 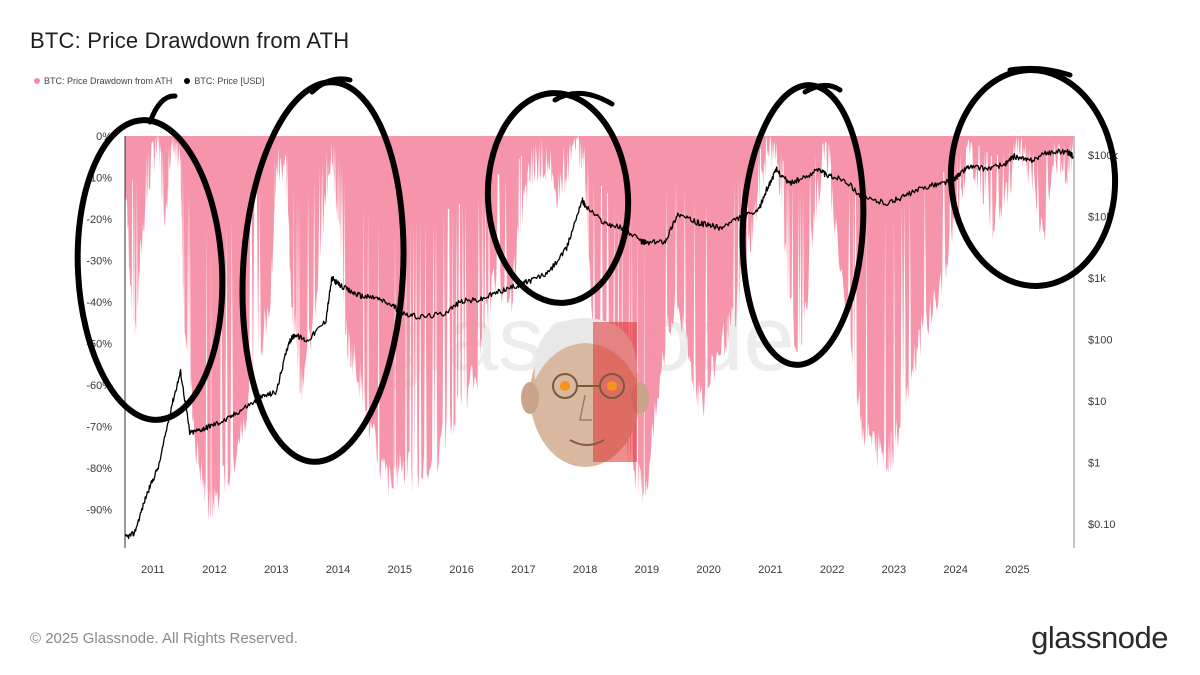 What do you see at coordinates (400, 570) in the screenshot?
I see `x-tick-label: 2015` at bounding box center [400, 570].